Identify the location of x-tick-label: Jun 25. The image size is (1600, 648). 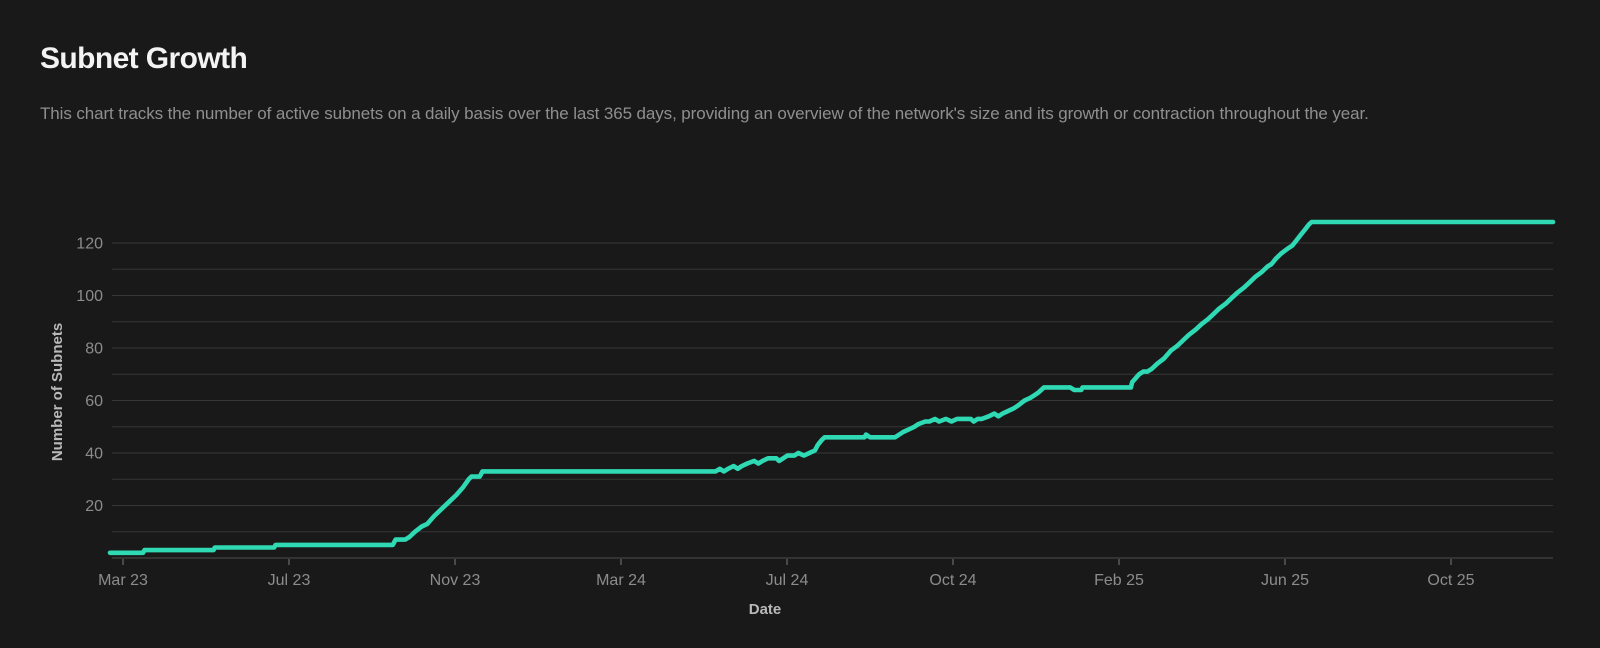
(1285, 580).